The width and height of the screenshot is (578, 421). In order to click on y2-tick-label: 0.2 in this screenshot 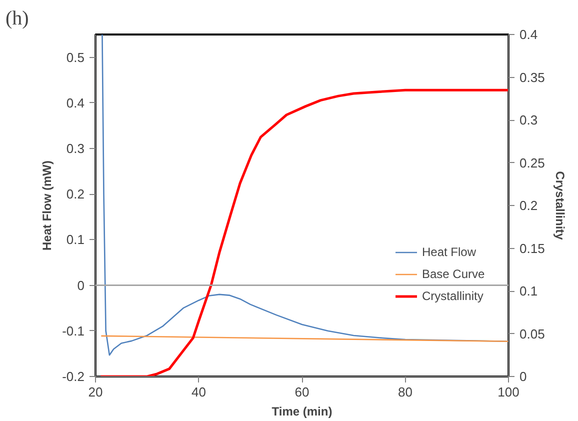, I will do `click(529, 205)`.